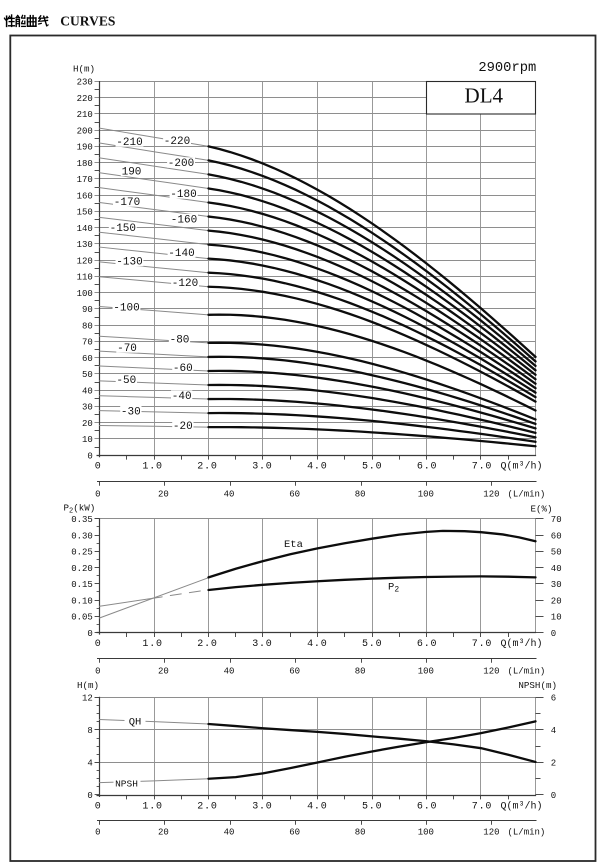 The height and width of the screenshot is (868, 600). I want to click on svg-text: Eta, so click(293, 545).